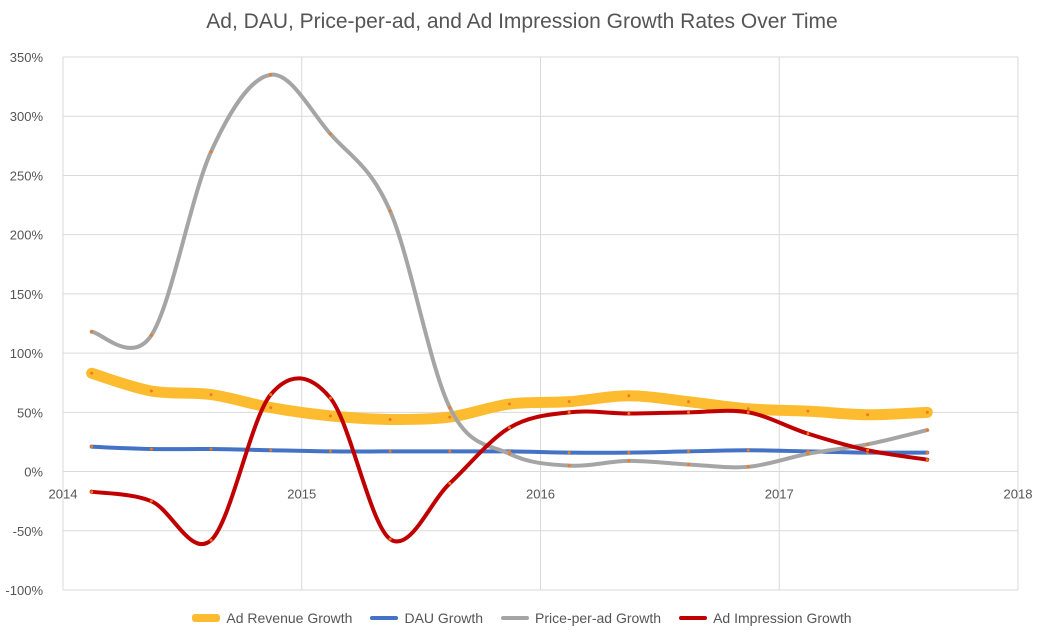 This screenshot has height=639, width=1044. I want to click on x-tick-label: 2018, so click(1018, 494).